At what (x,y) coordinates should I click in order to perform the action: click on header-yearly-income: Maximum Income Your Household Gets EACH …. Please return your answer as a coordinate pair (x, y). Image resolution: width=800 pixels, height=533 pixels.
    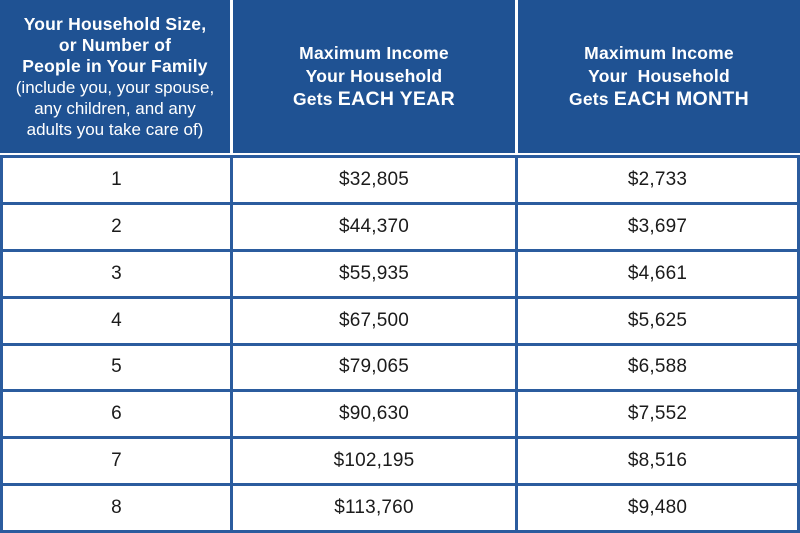
    Looking at the image, I should click on (374, 76).